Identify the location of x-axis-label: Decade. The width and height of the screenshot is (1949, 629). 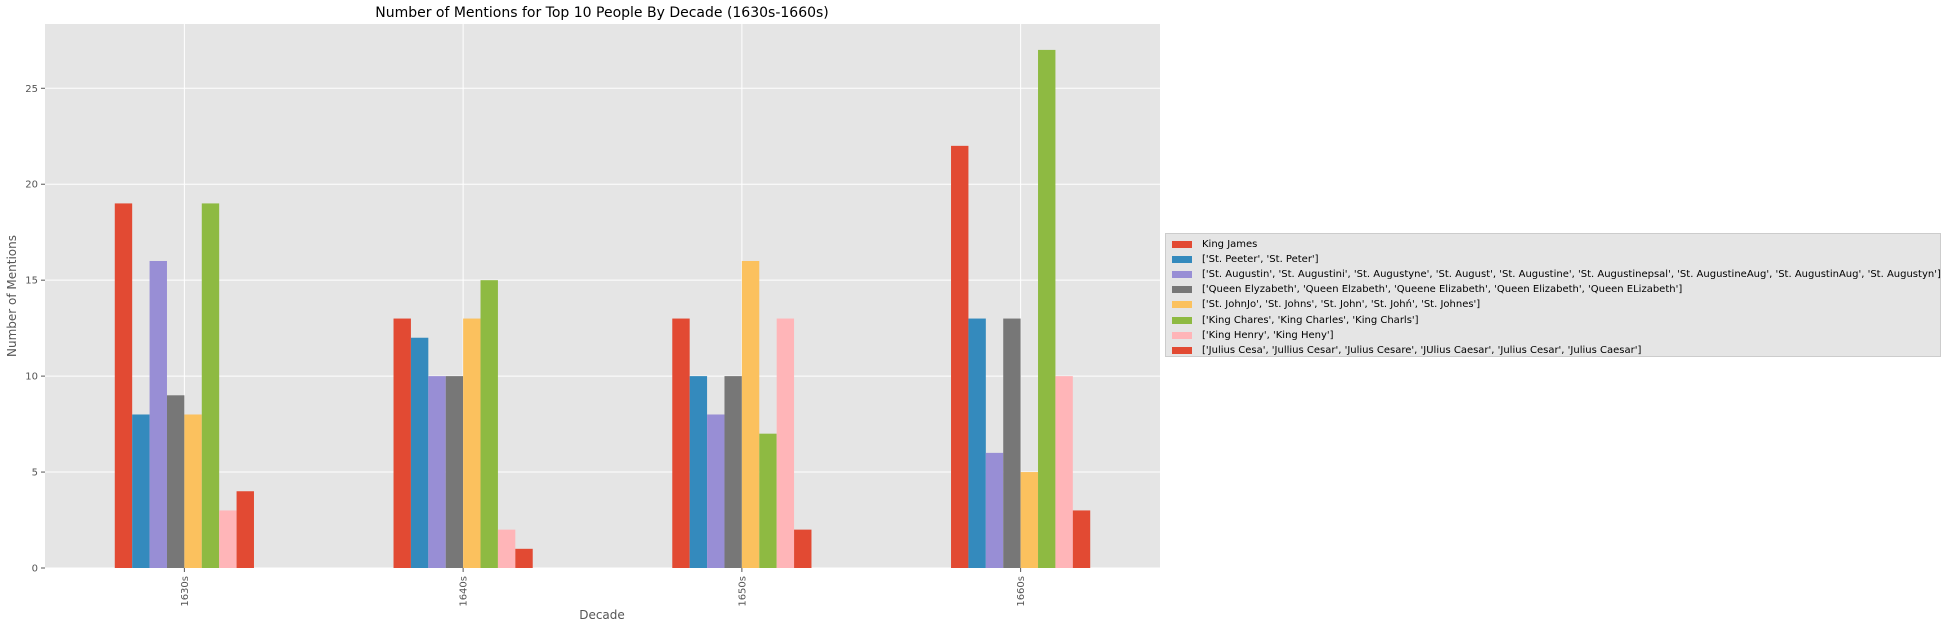
(602, 615).